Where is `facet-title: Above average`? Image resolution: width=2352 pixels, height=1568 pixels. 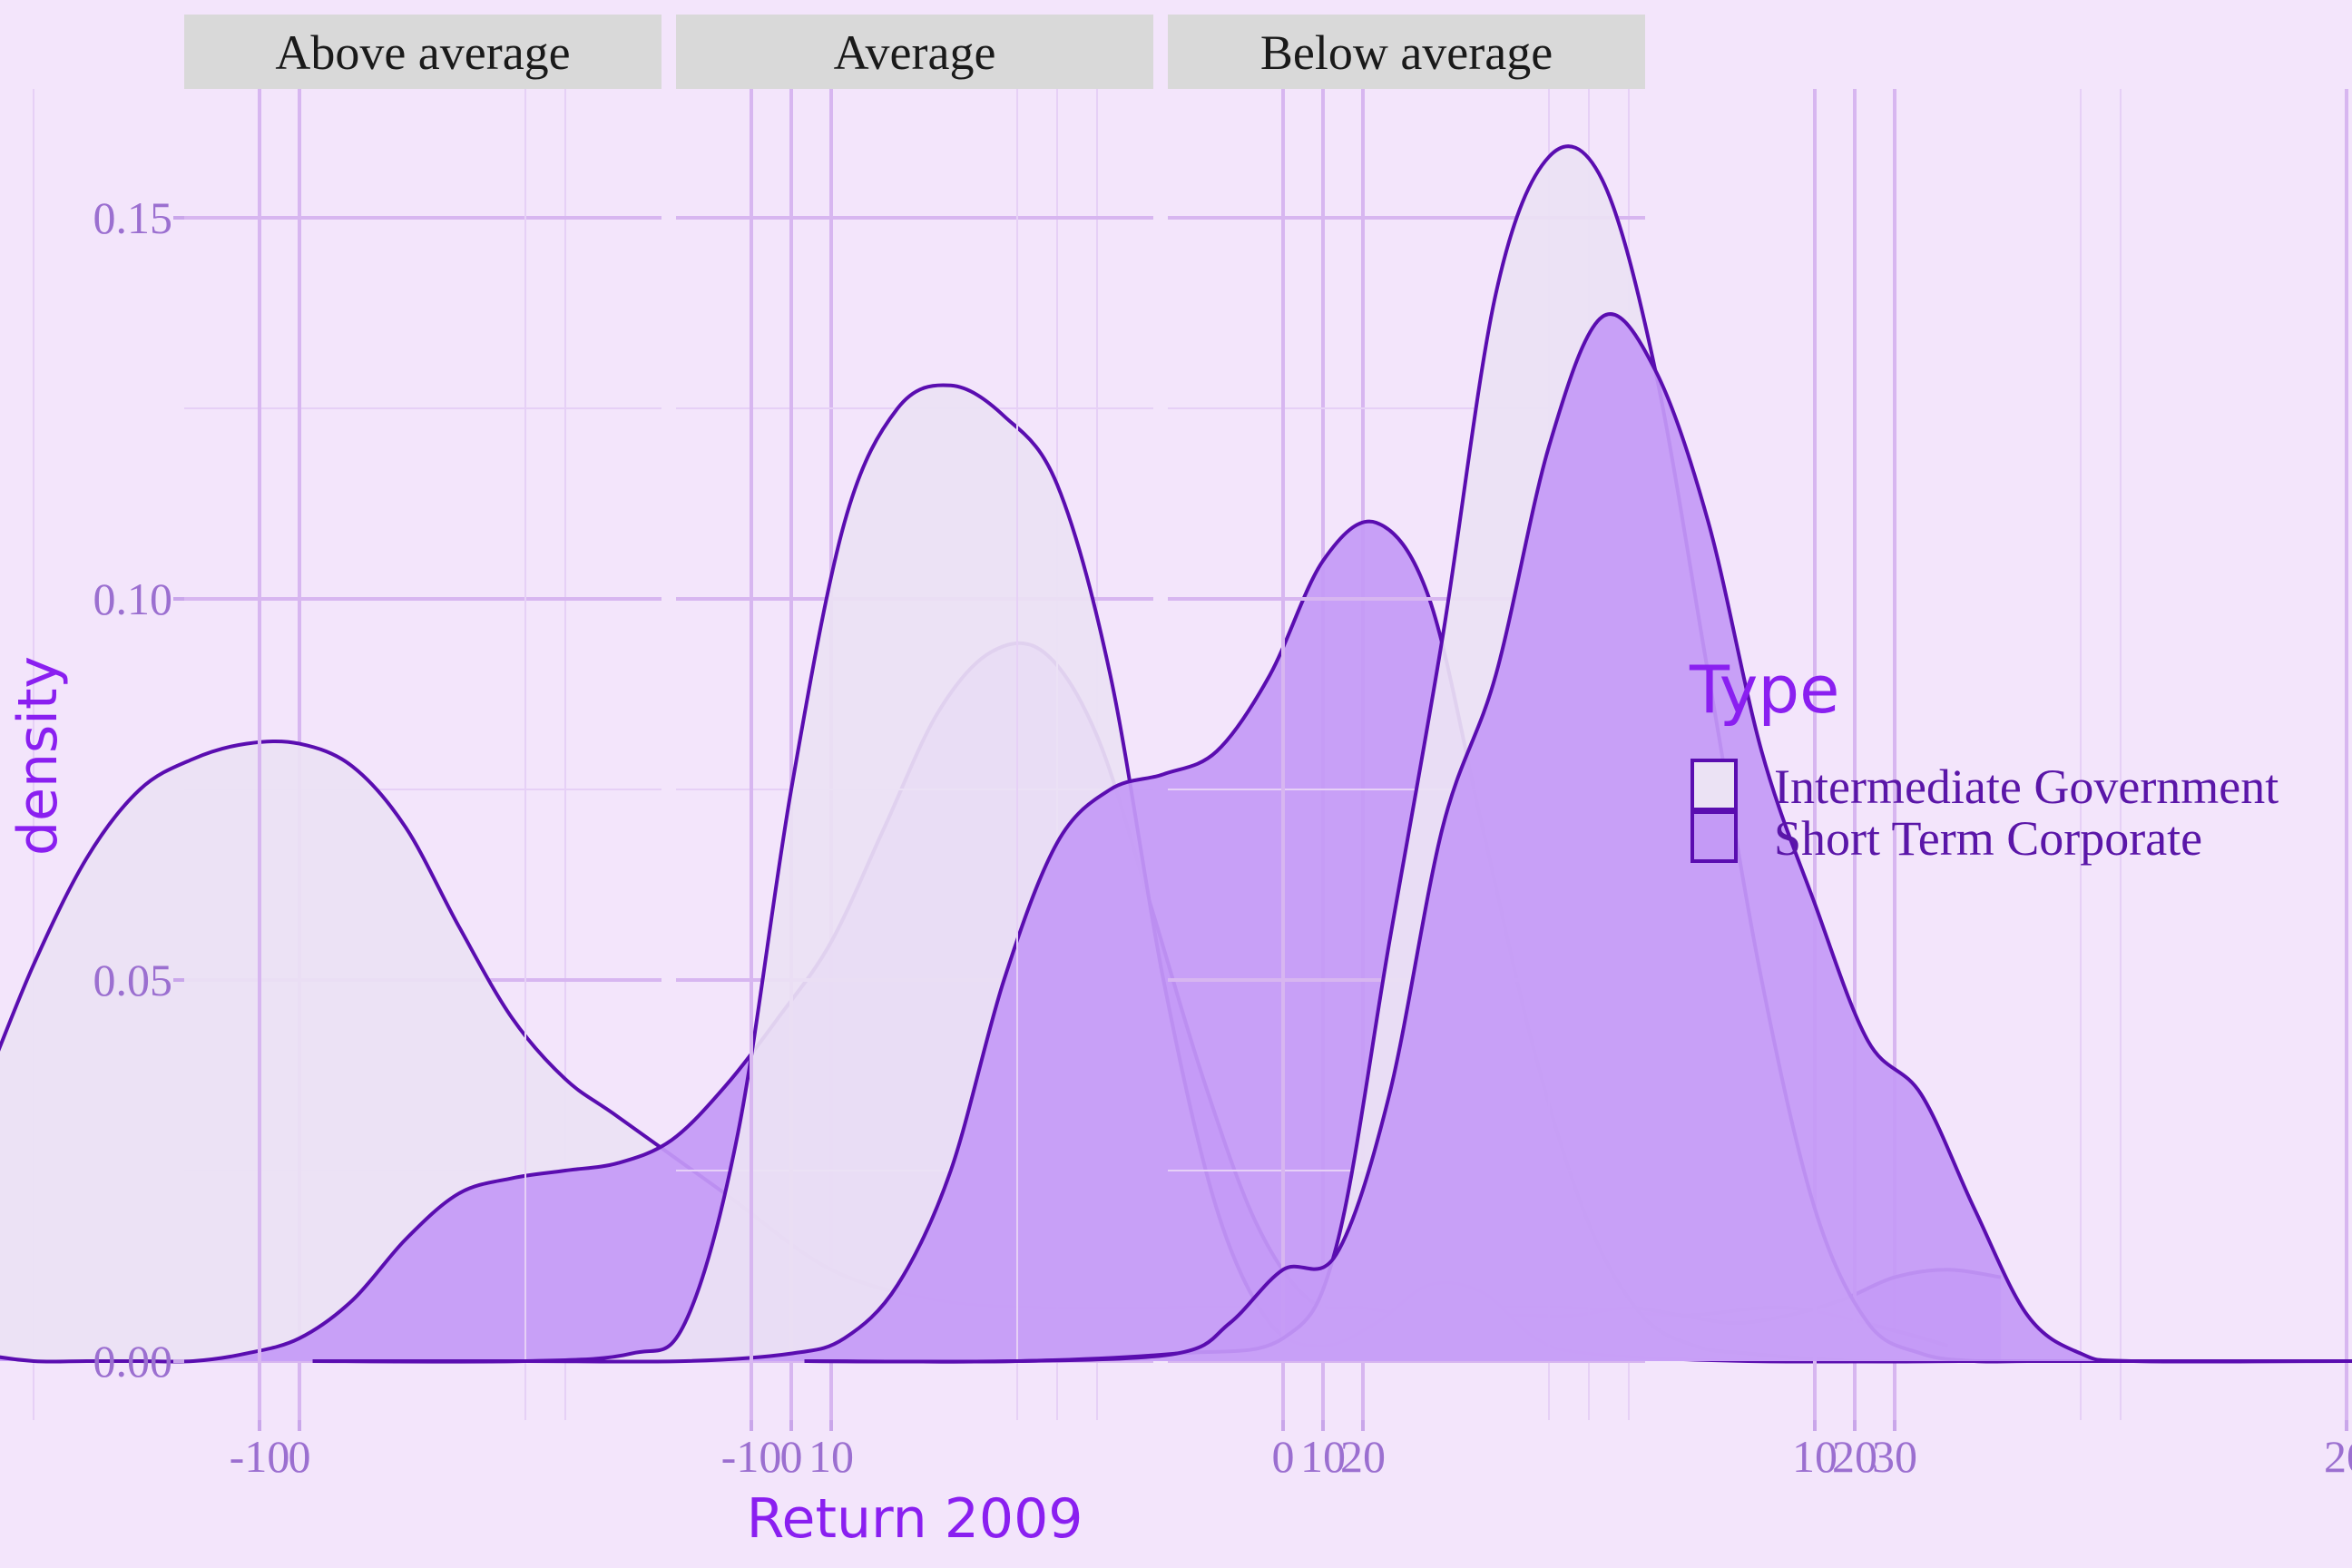
facet-title: Above average is located at coordinates (422, 52).